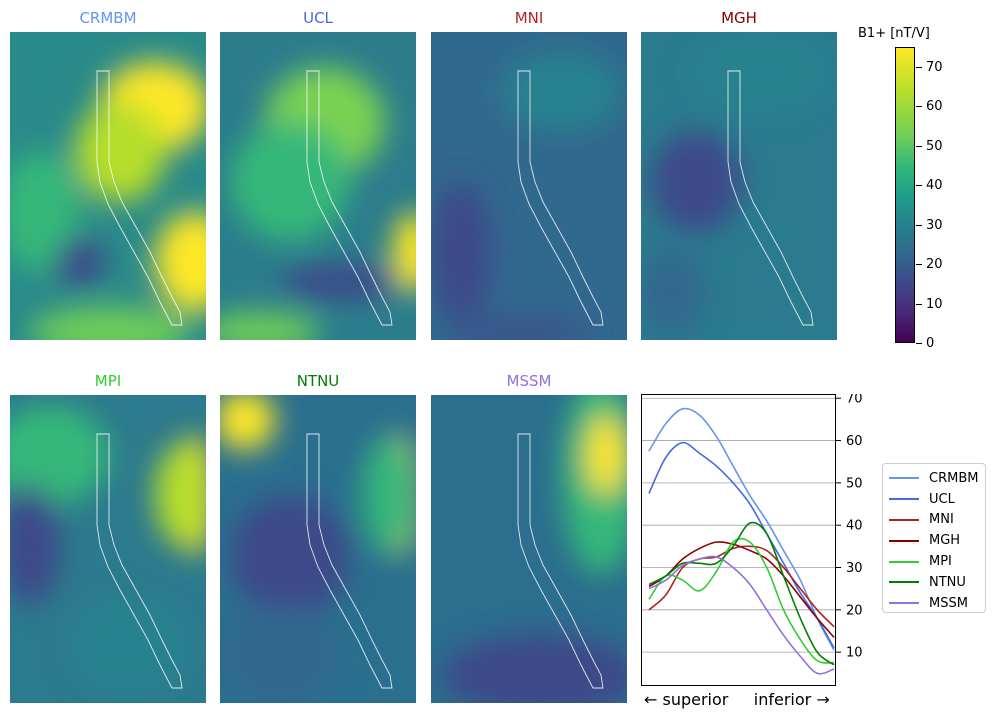 The image size is (995, 720). What do you see at coordinates (739, 186) in the screenshot?
I see `b1-map-mgh` at bounding box center [739, 186].